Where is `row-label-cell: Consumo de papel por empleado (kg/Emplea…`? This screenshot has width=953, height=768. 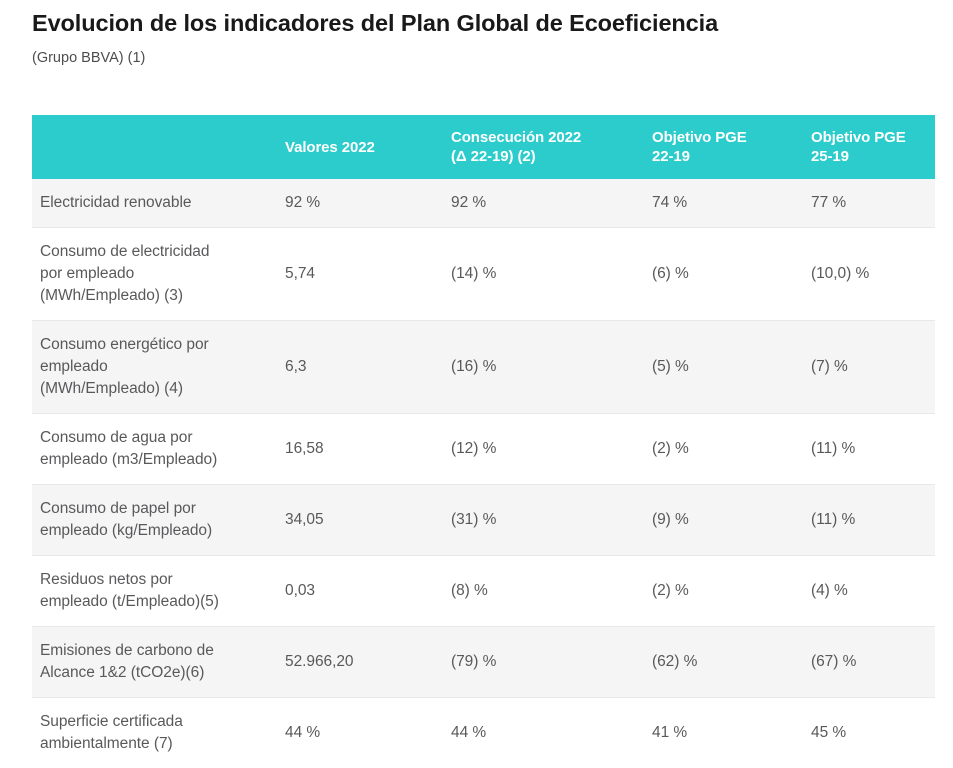 row-label-cell: Consumo de papel por empleado (kg/Emplea… is located at coordinates (155, 520).